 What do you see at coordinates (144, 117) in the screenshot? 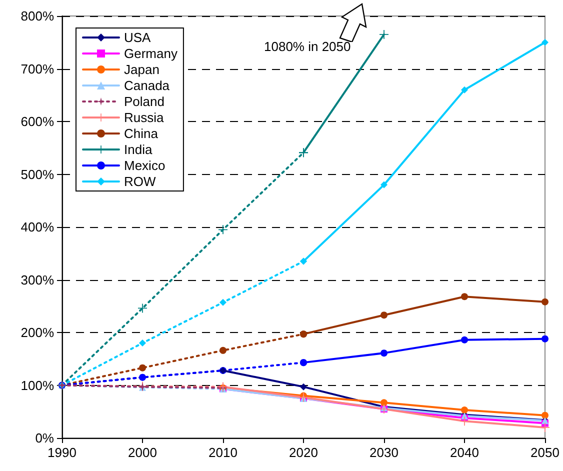
I see `legend-label: Russia` at bounding box center [144, 117].